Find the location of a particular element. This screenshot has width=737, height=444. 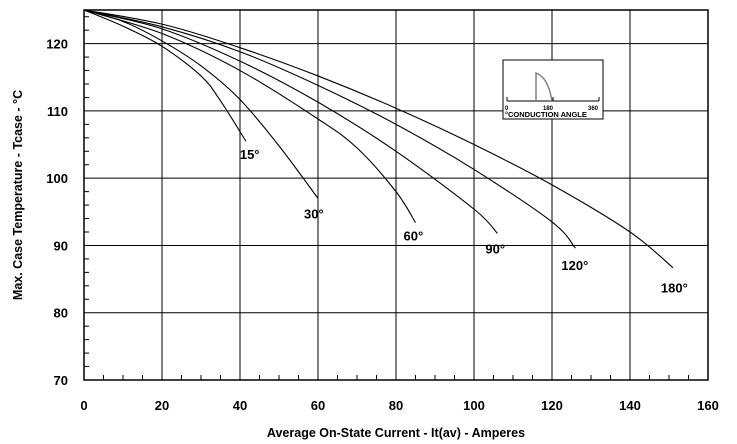

conduction-angle-inset: 0 180 360 °CONDUCTION ANGLE is located at coordinates (553, 89).